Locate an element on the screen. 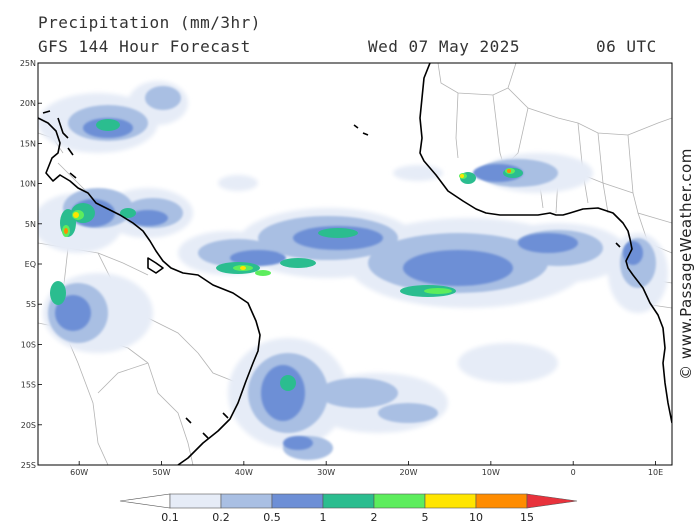 Image resolution: width=700 pixels, height=525 pixels. legend-labels: 0.1 0.2 0.5 1 2 5 10 15 is located at coordinates (347, 517).